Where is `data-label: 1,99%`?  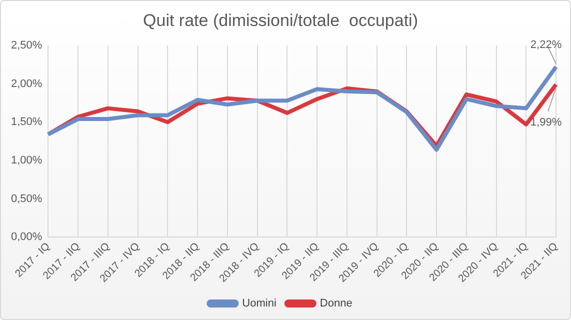
data-label: 1,99% is located at coordinates (546, 122).